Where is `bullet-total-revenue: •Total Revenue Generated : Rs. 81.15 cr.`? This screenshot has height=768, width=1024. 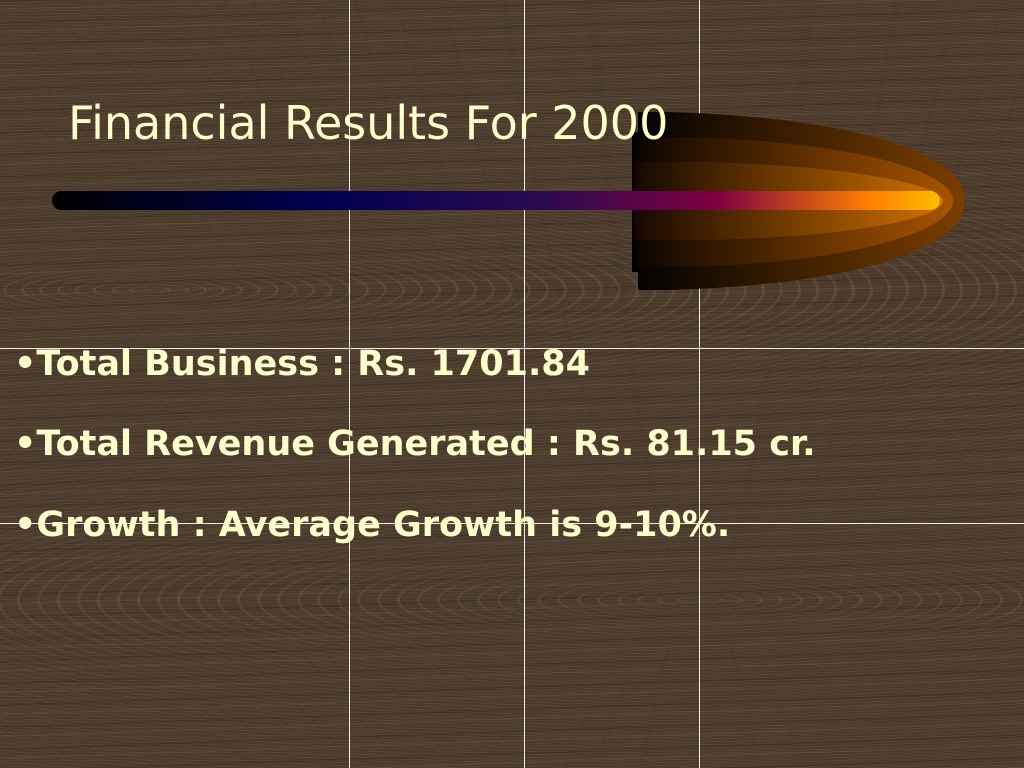
bullet-total-revenue: •Total Revenue Generated : Rs. 81.15 cr. is located at coordinates (415, 444).